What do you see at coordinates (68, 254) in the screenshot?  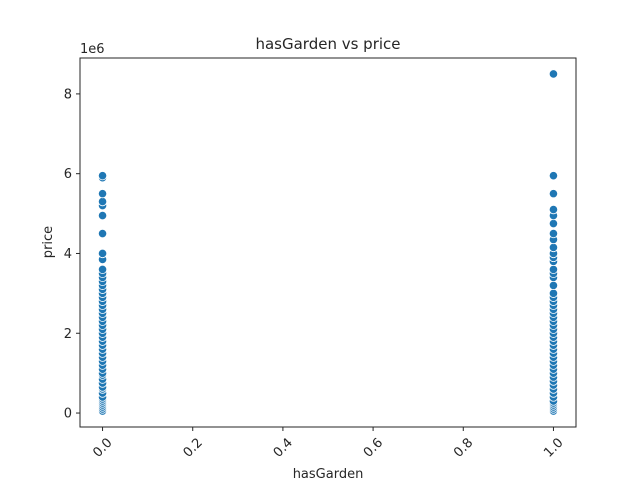 I see `y-tick-label: 4` at bounding box center [68, 254].